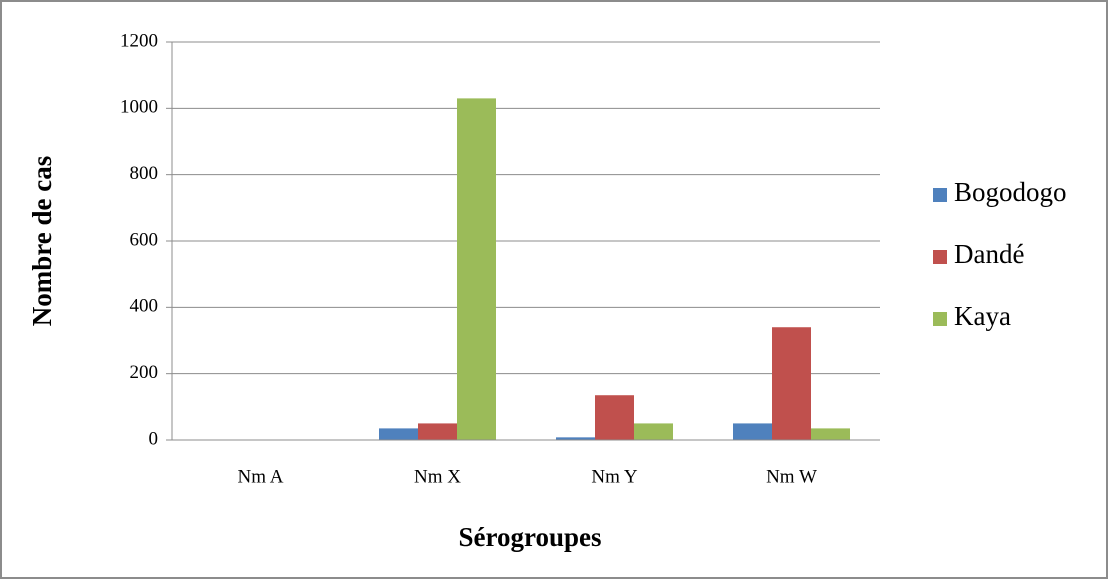 Image resolution: width=1109 pixels, height=585 pixels. What do you see at coordinates (144, 173) in the screenshot?
I see `y-tick-label: 800` at bounding box center [144, 173].